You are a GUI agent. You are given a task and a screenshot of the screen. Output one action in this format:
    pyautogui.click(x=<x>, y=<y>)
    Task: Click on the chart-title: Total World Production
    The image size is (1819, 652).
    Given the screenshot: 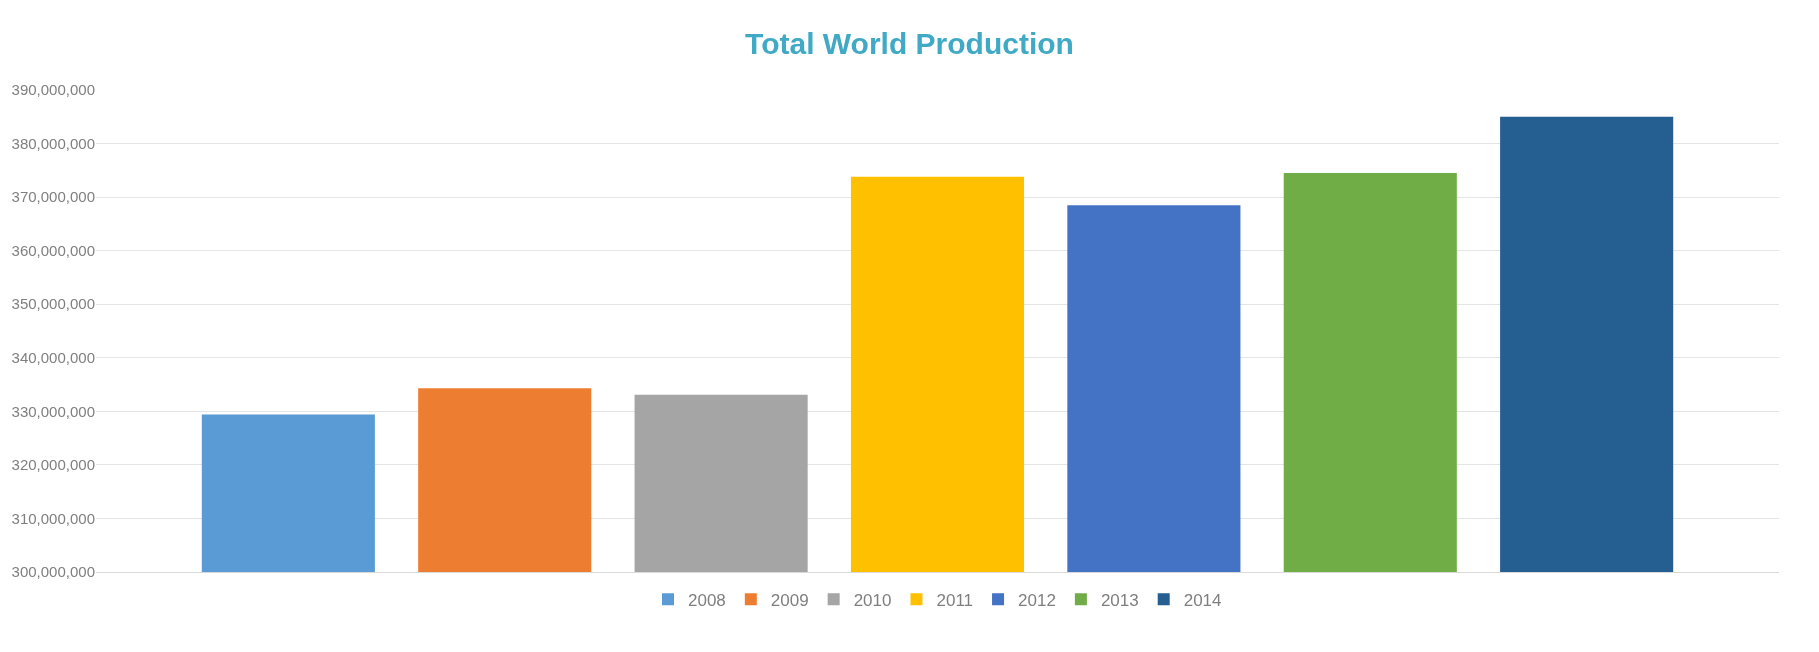 What is the action you would take?
    pyautogui.click(x=909, y=43)
    